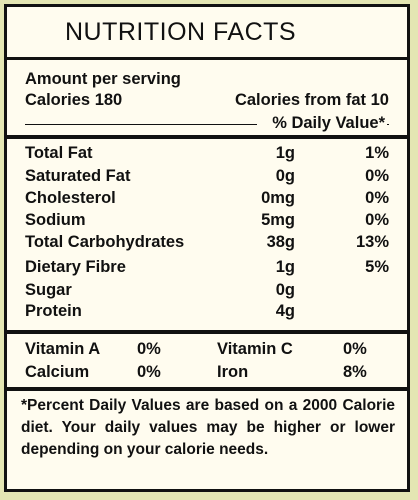 The height and width of the screenshot is (500, 418). What do you see at coordinates (311, 100) in the screenshot?
I see `calories-from-fat: Calories from fat 10` at bounding box center [311, 100].